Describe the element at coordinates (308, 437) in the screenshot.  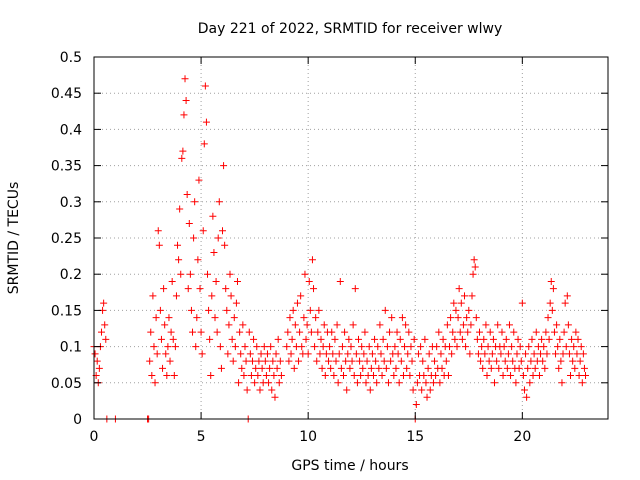
I see `x-tick-label: 10` at that location.